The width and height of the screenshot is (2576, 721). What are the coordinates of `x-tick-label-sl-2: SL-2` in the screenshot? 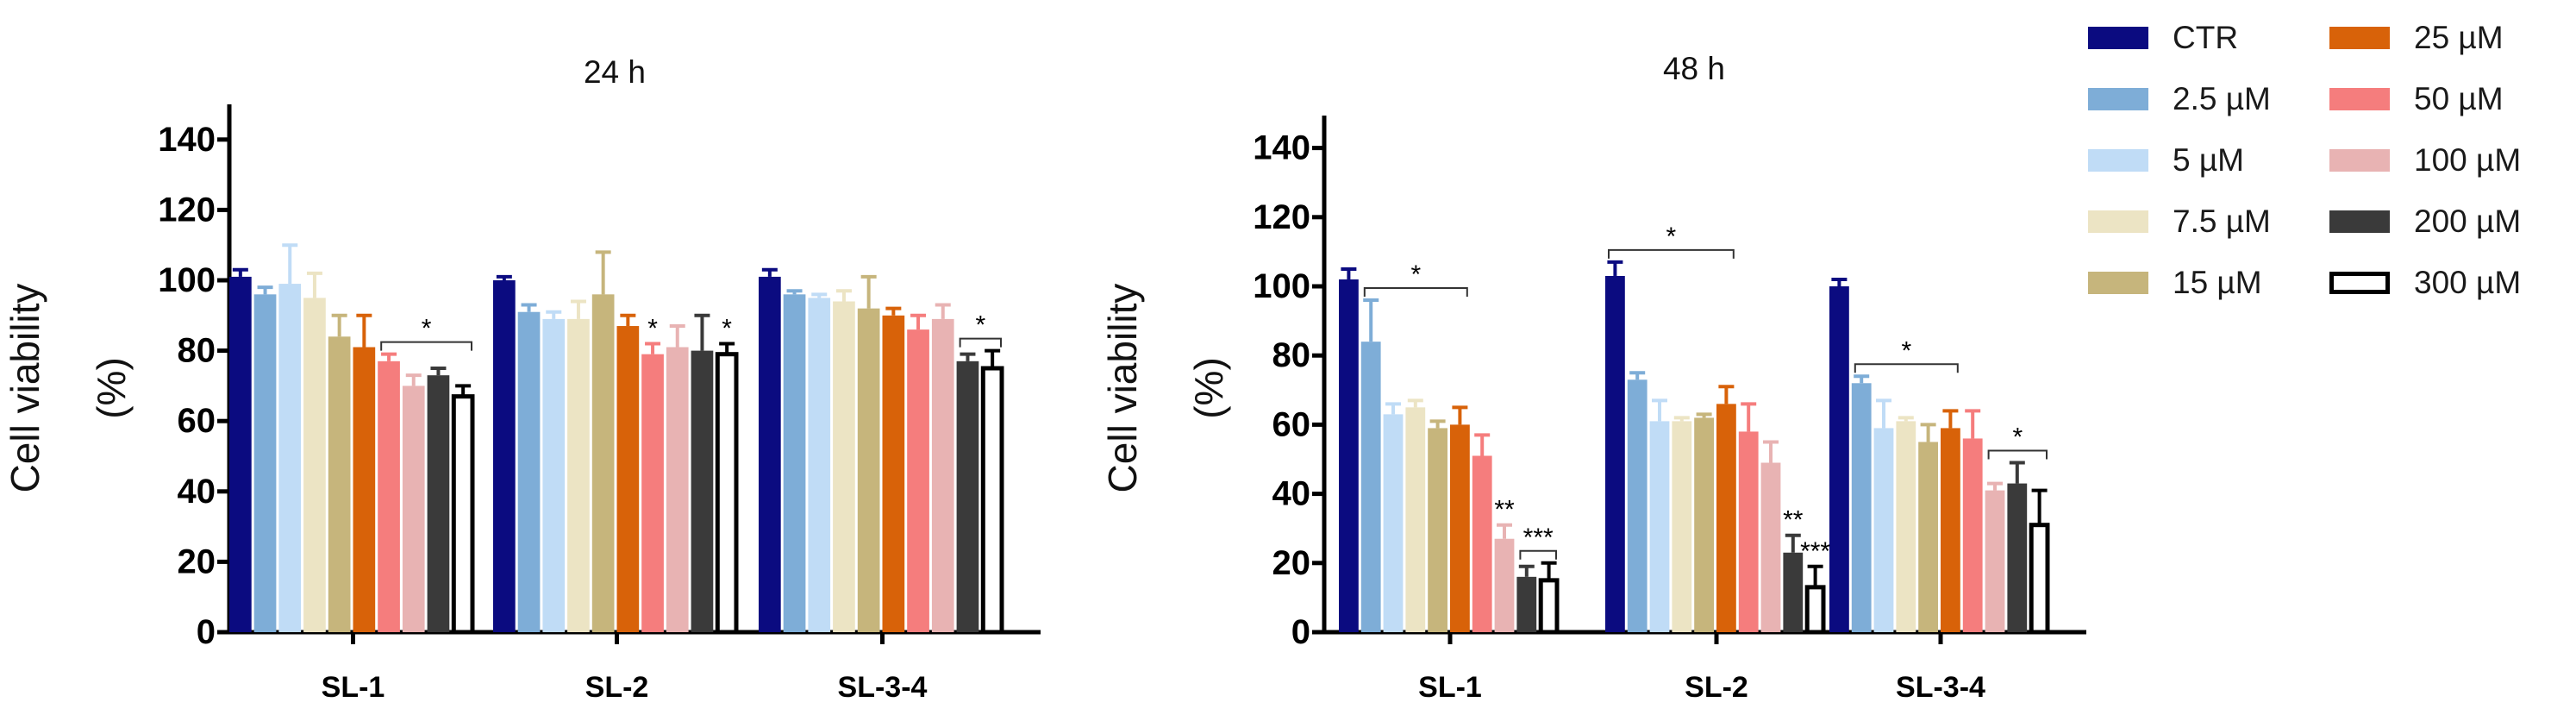 It's located at (1716, 687).